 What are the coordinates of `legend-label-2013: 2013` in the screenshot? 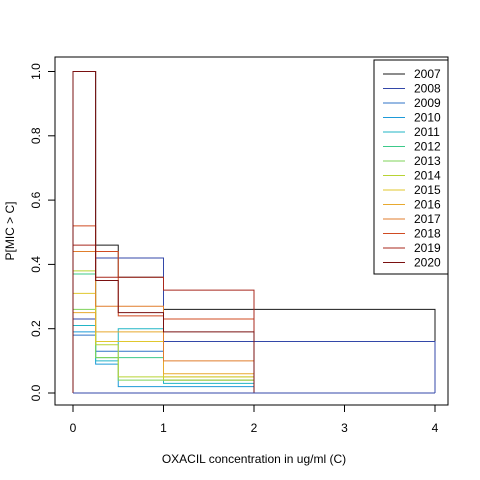 It's located at (427, 161).